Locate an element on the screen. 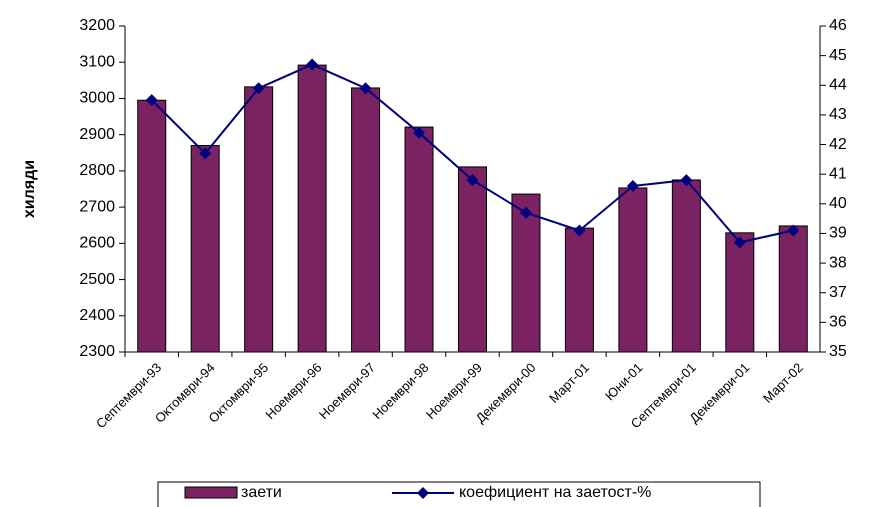 This screenshot has width=876, height=507. y2-tick-label: 38 is located at coordinates (838, 262).